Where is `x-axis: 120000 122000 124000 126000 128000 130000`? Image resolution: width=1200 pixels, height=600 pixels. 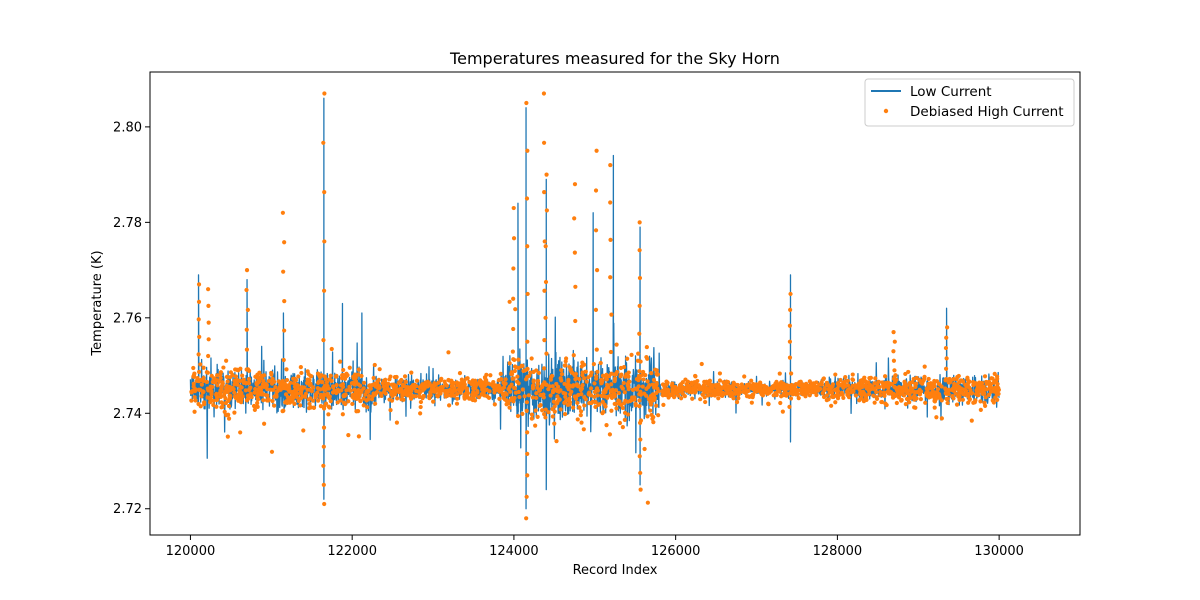
x-axis: 120000 122000 124000 126000 128000 130000 is located at coordinates (595, 547).